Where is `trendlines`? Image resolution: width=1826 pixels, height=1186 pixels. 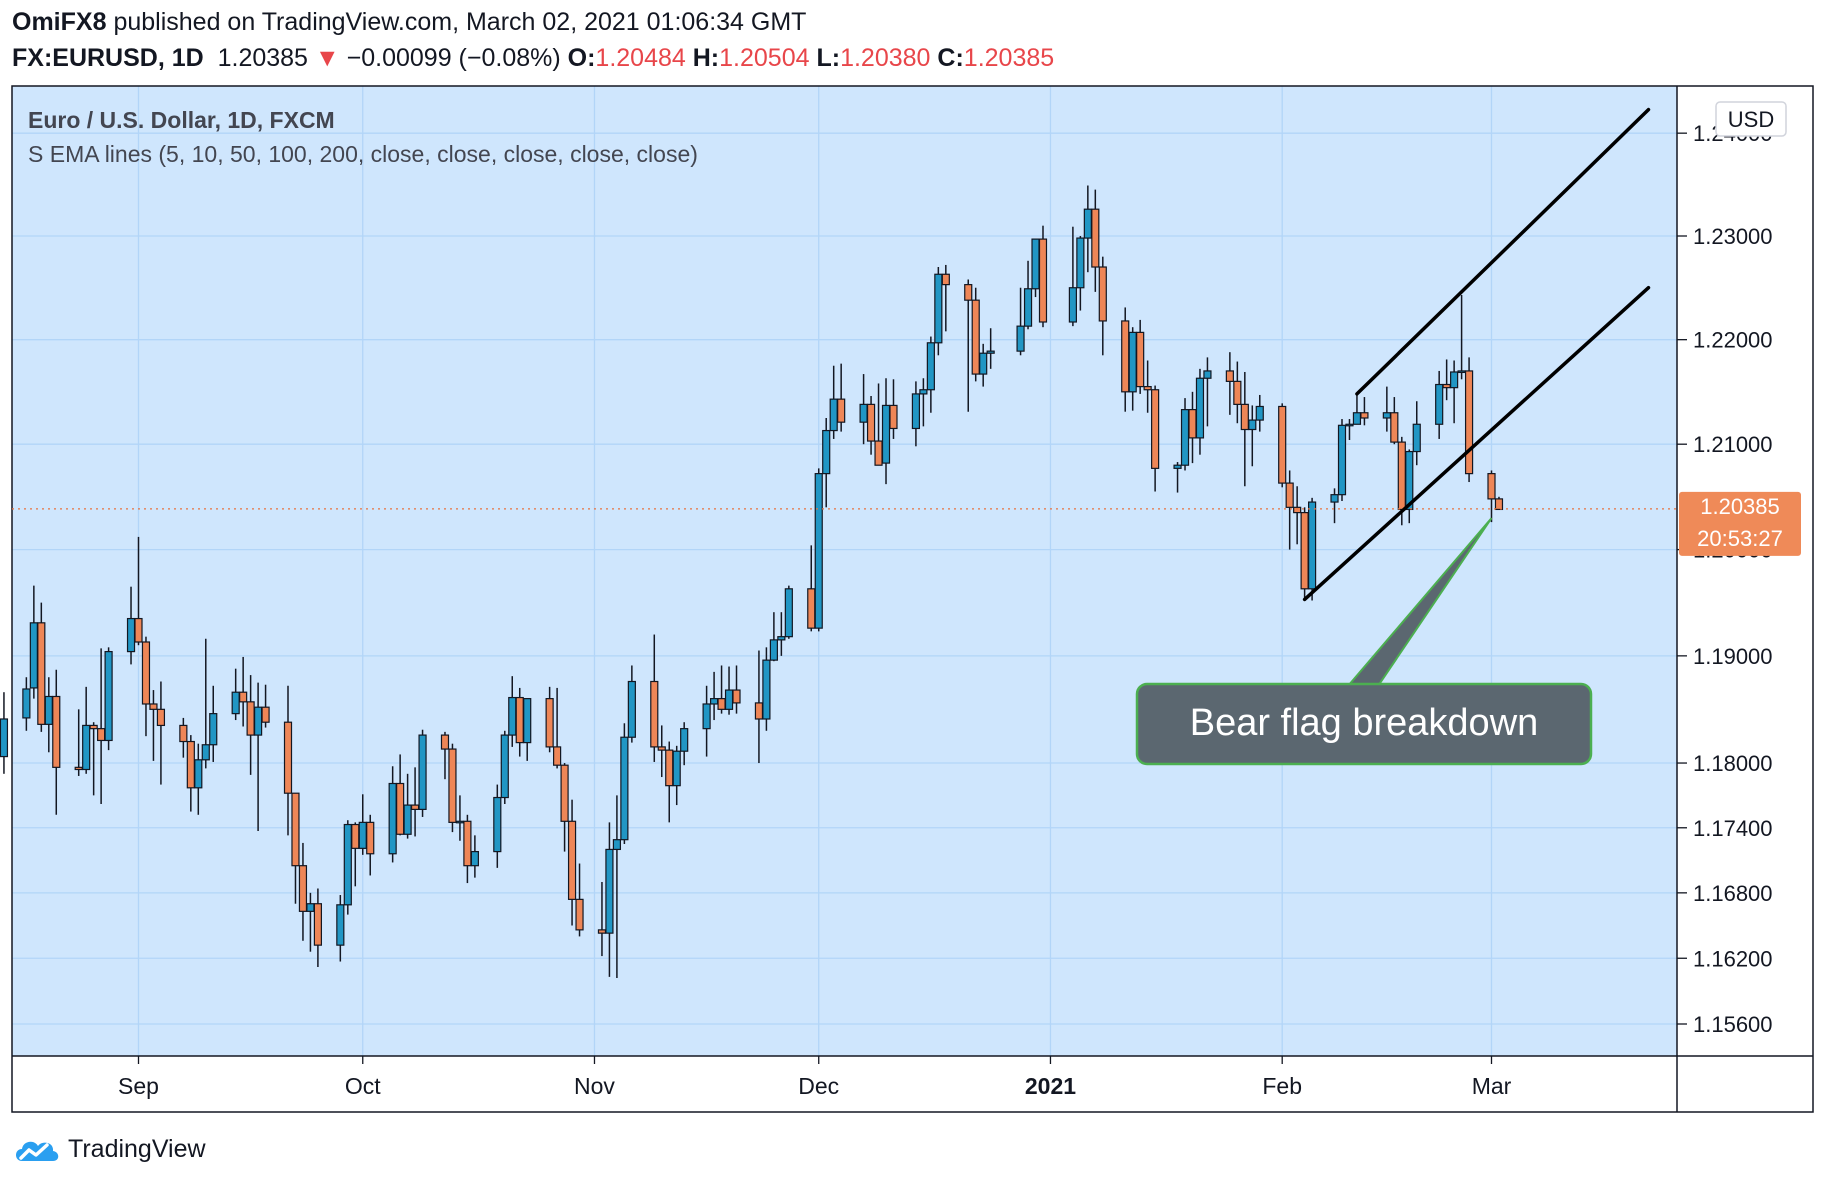
trendlines is located at coordinates (1476, 354).